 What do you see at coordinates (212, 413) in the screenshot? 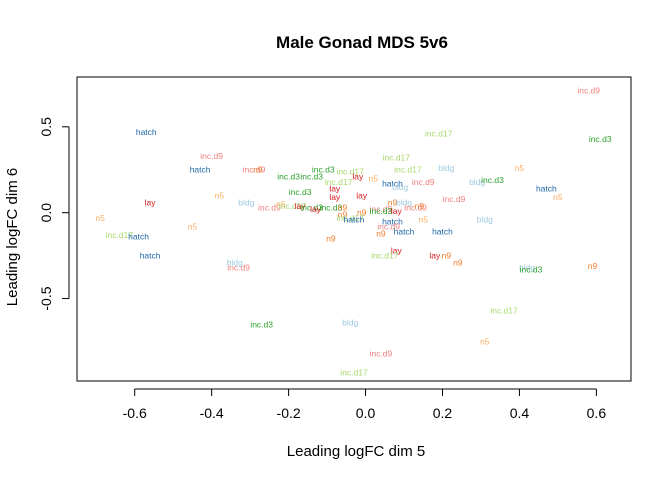
I see `x-tick-label: -0.4` at bounding box center [212, 413].